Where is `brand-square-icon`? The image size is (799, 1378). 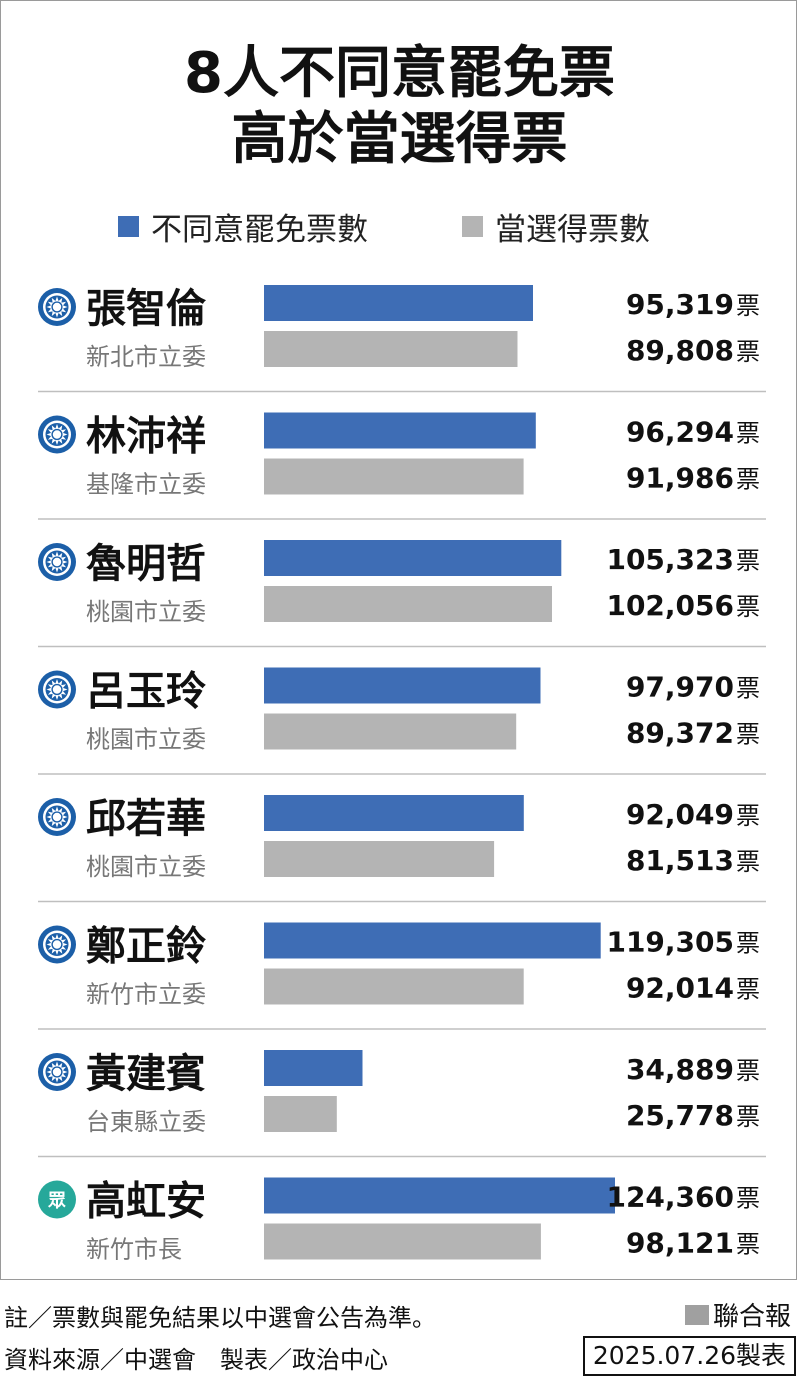 brand-square-icon is located at coordinates (696, 1314).